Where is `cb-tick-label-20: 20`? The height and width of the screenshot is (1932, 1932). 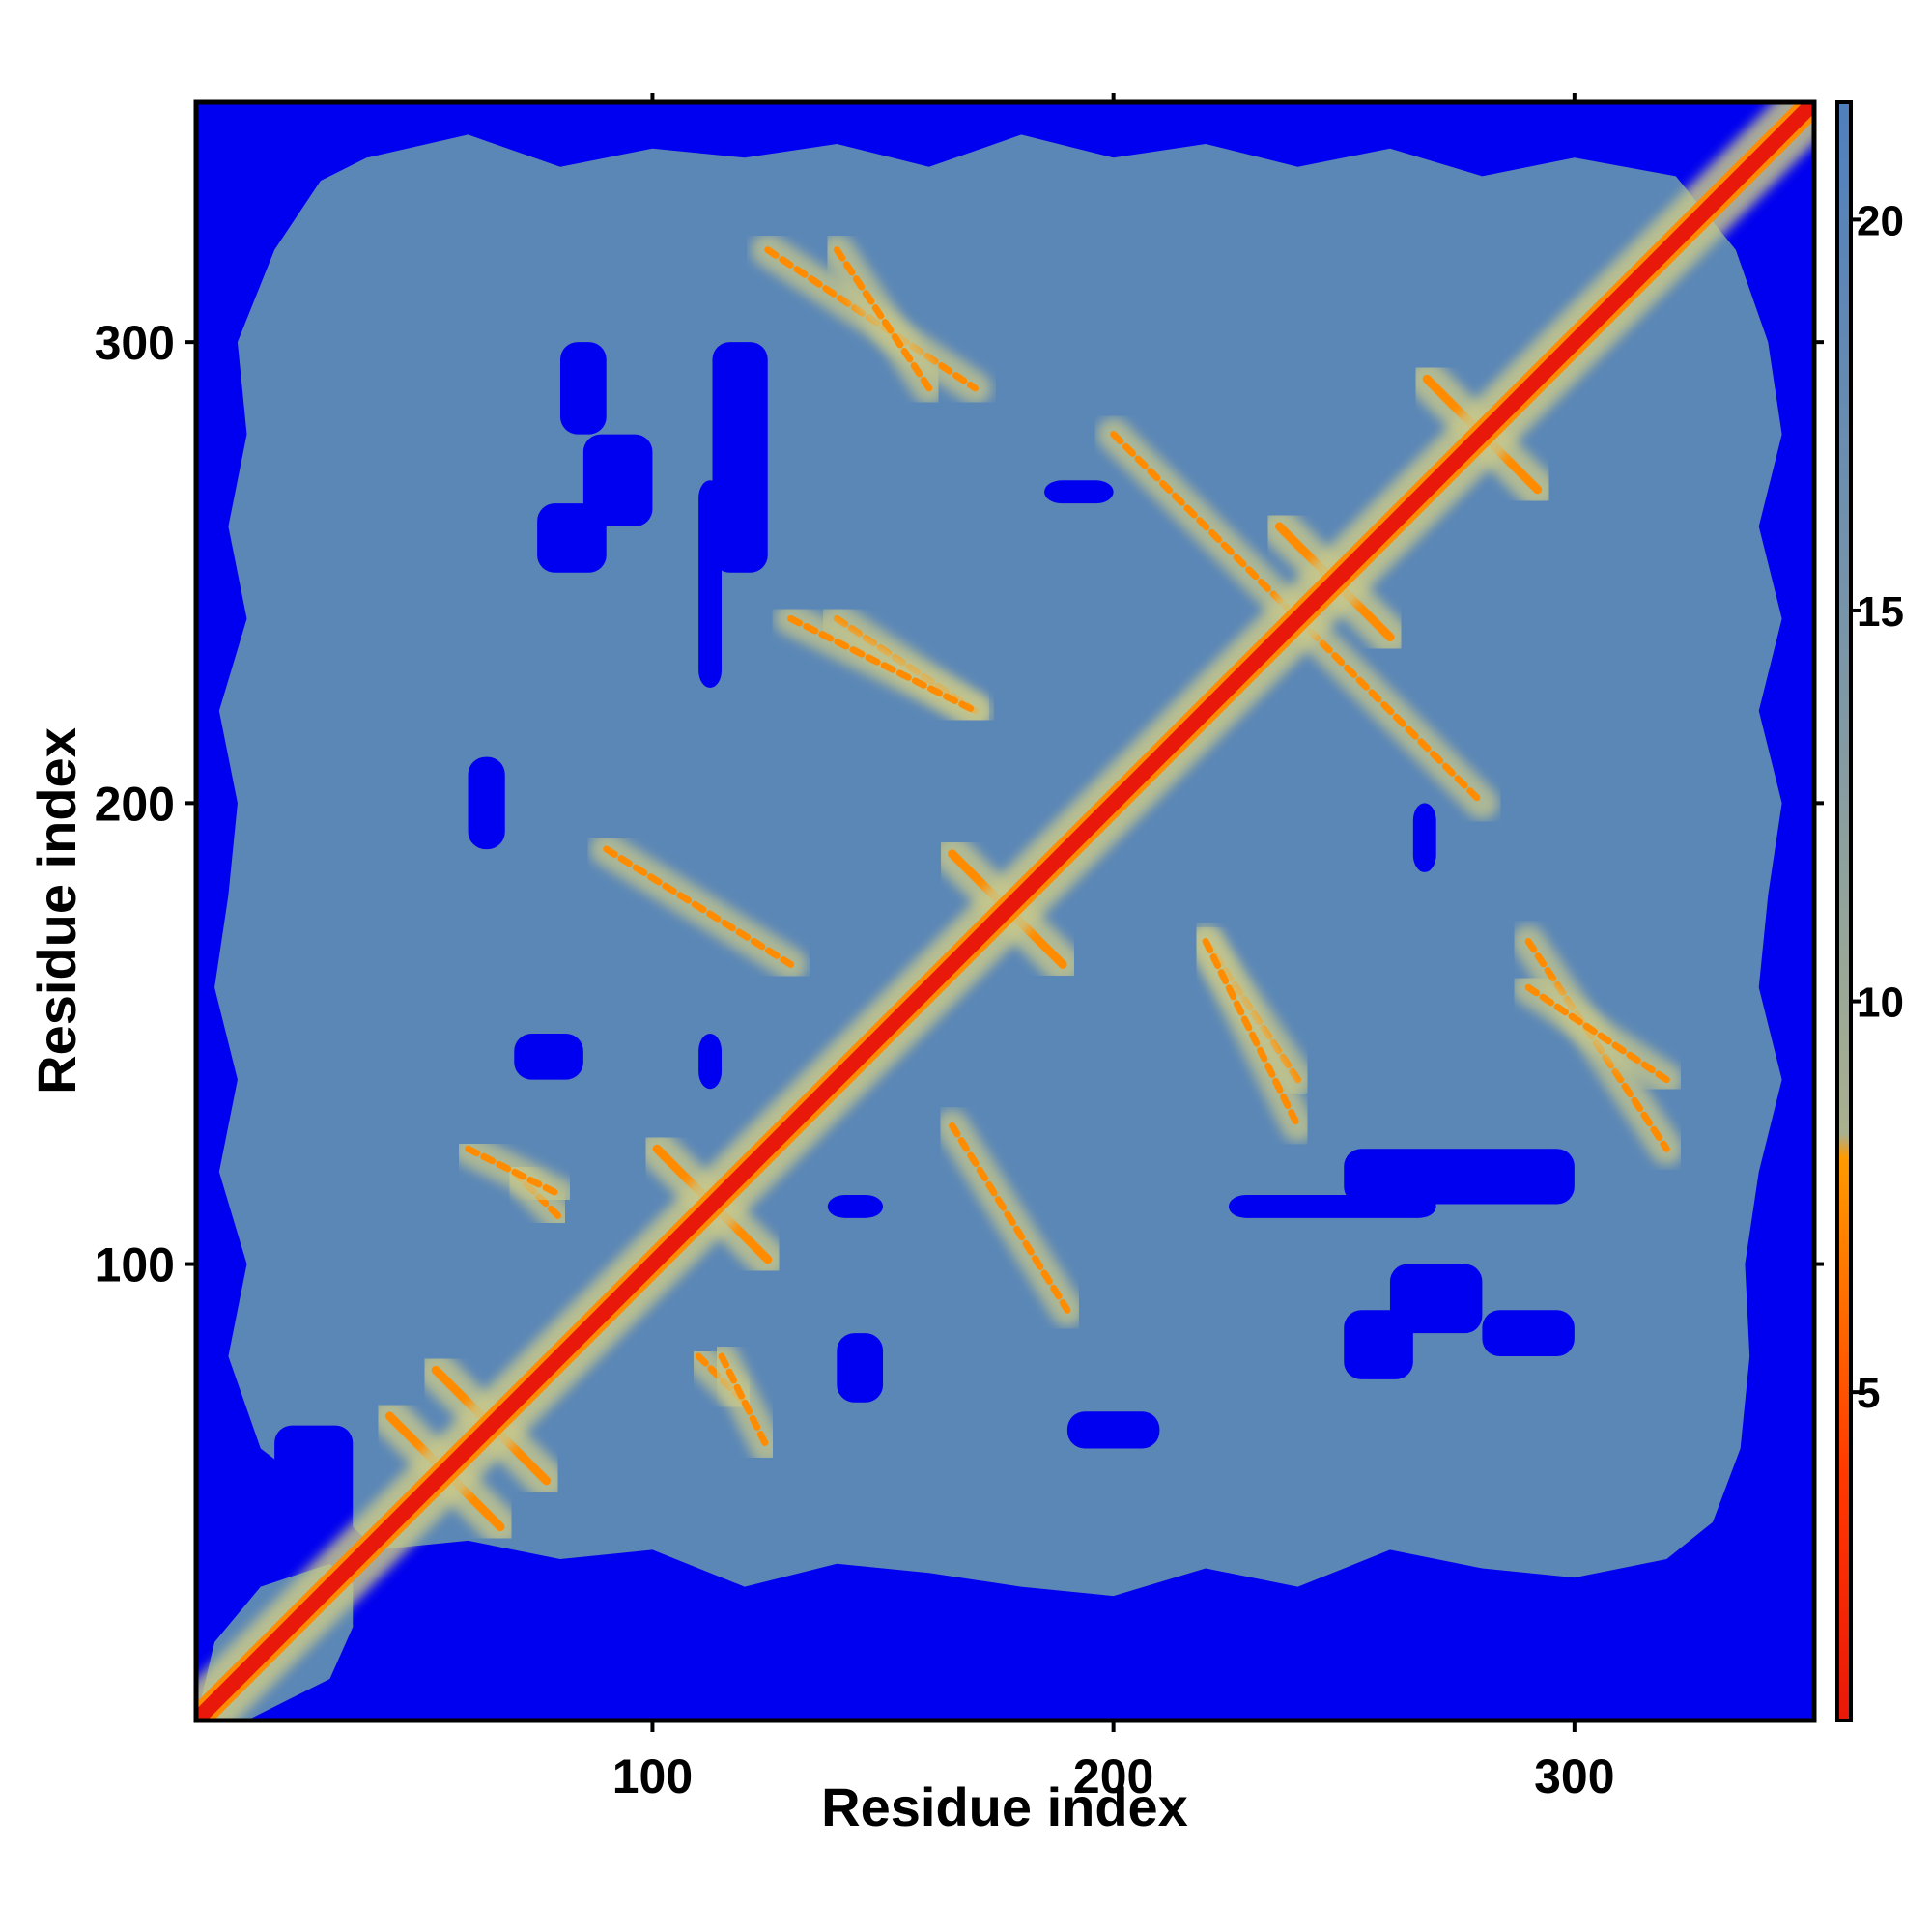
cb-tick-label-20: 20 is located at coordinates (1880, 220).